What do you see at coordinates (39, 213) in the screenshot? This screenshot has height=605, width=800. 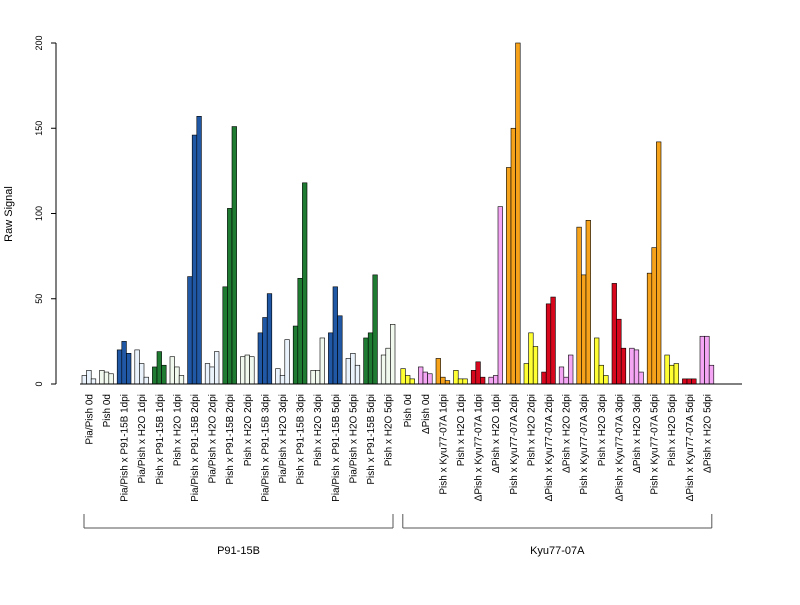 I see `y-tick-label: 100` at bounding box center [39, 213].